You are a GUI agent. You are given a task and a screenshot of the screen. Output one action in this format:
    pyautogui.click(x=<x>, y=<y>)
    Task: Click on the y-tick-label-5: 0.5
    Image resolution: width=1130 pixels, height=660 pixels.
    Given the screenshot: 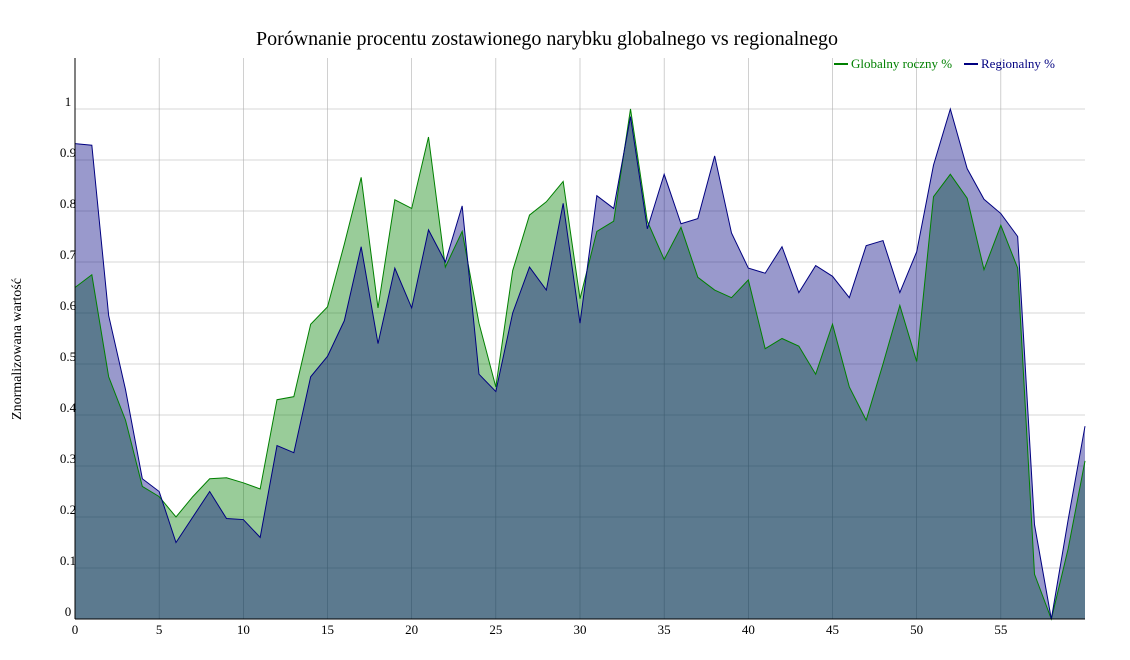 What is the action you would take?
    pyautogui.click(x=68, y=356)
    